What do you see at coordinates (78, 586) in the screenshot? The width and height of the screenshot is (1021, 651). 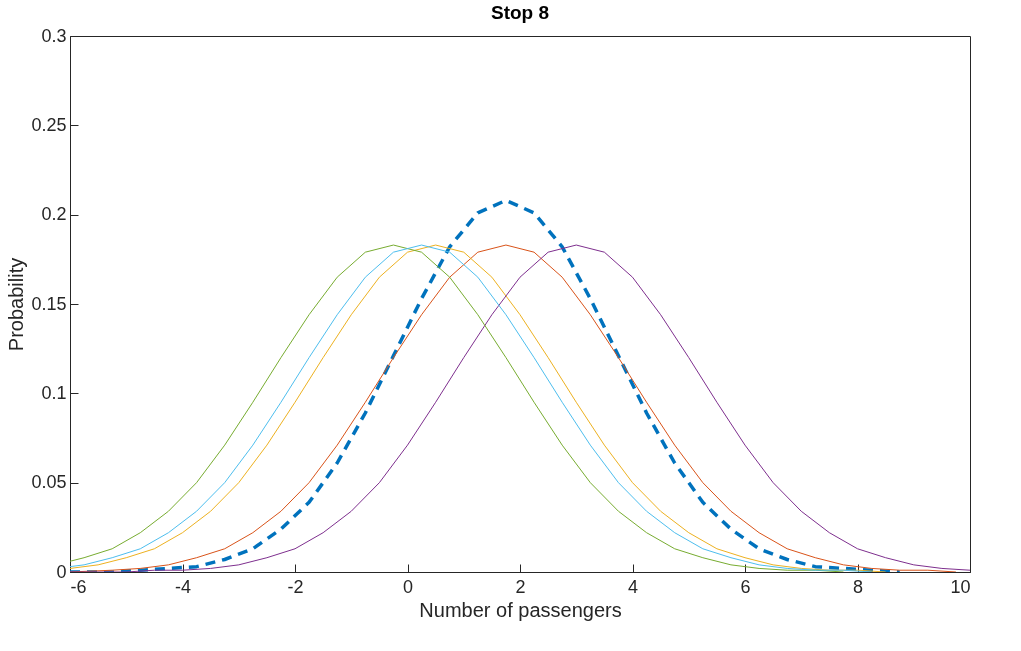 I see `x-tick-label: -6` at bounding box center [78, 586].